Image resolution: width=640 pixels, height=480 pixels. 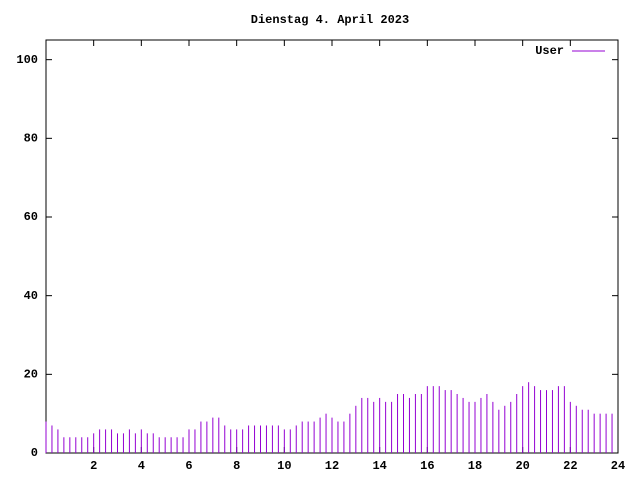 I want to click on x-tick-label: 12, so click(x=332, y=466).